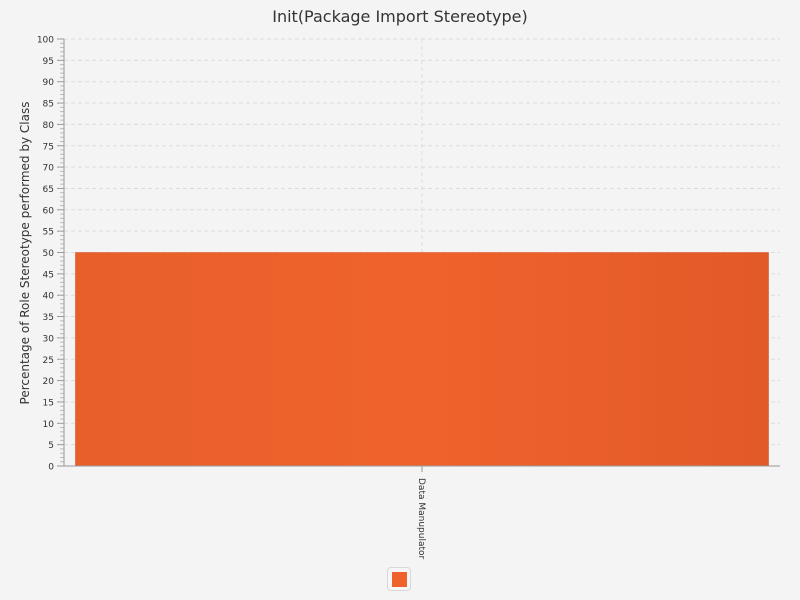  I want to click on legend-item, so click(399, 579).